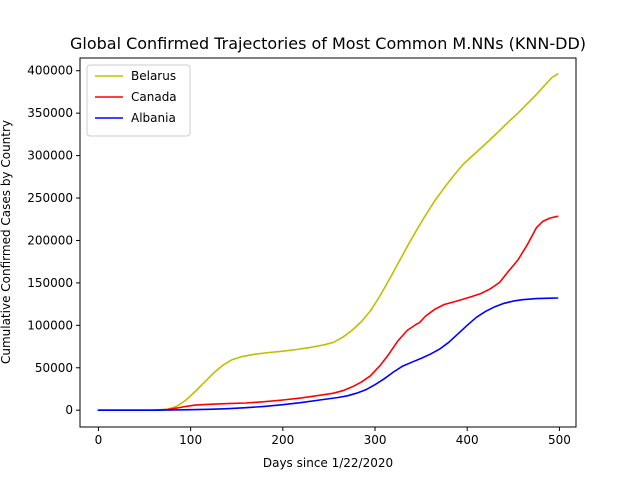  Describe the element at coordinates (375, 440) in the screenshot. I see `x-tick-label: 300` at that location.